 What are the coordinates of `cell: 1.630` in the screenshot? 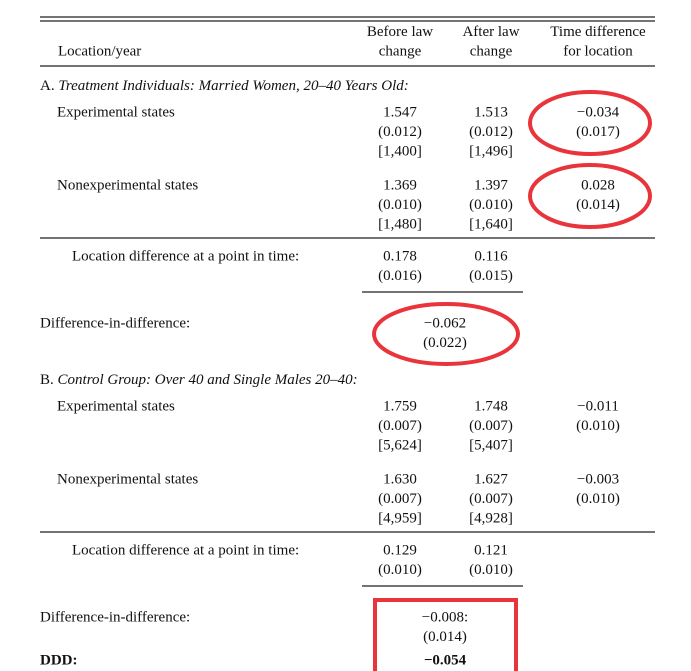 It's located at (400, 479).